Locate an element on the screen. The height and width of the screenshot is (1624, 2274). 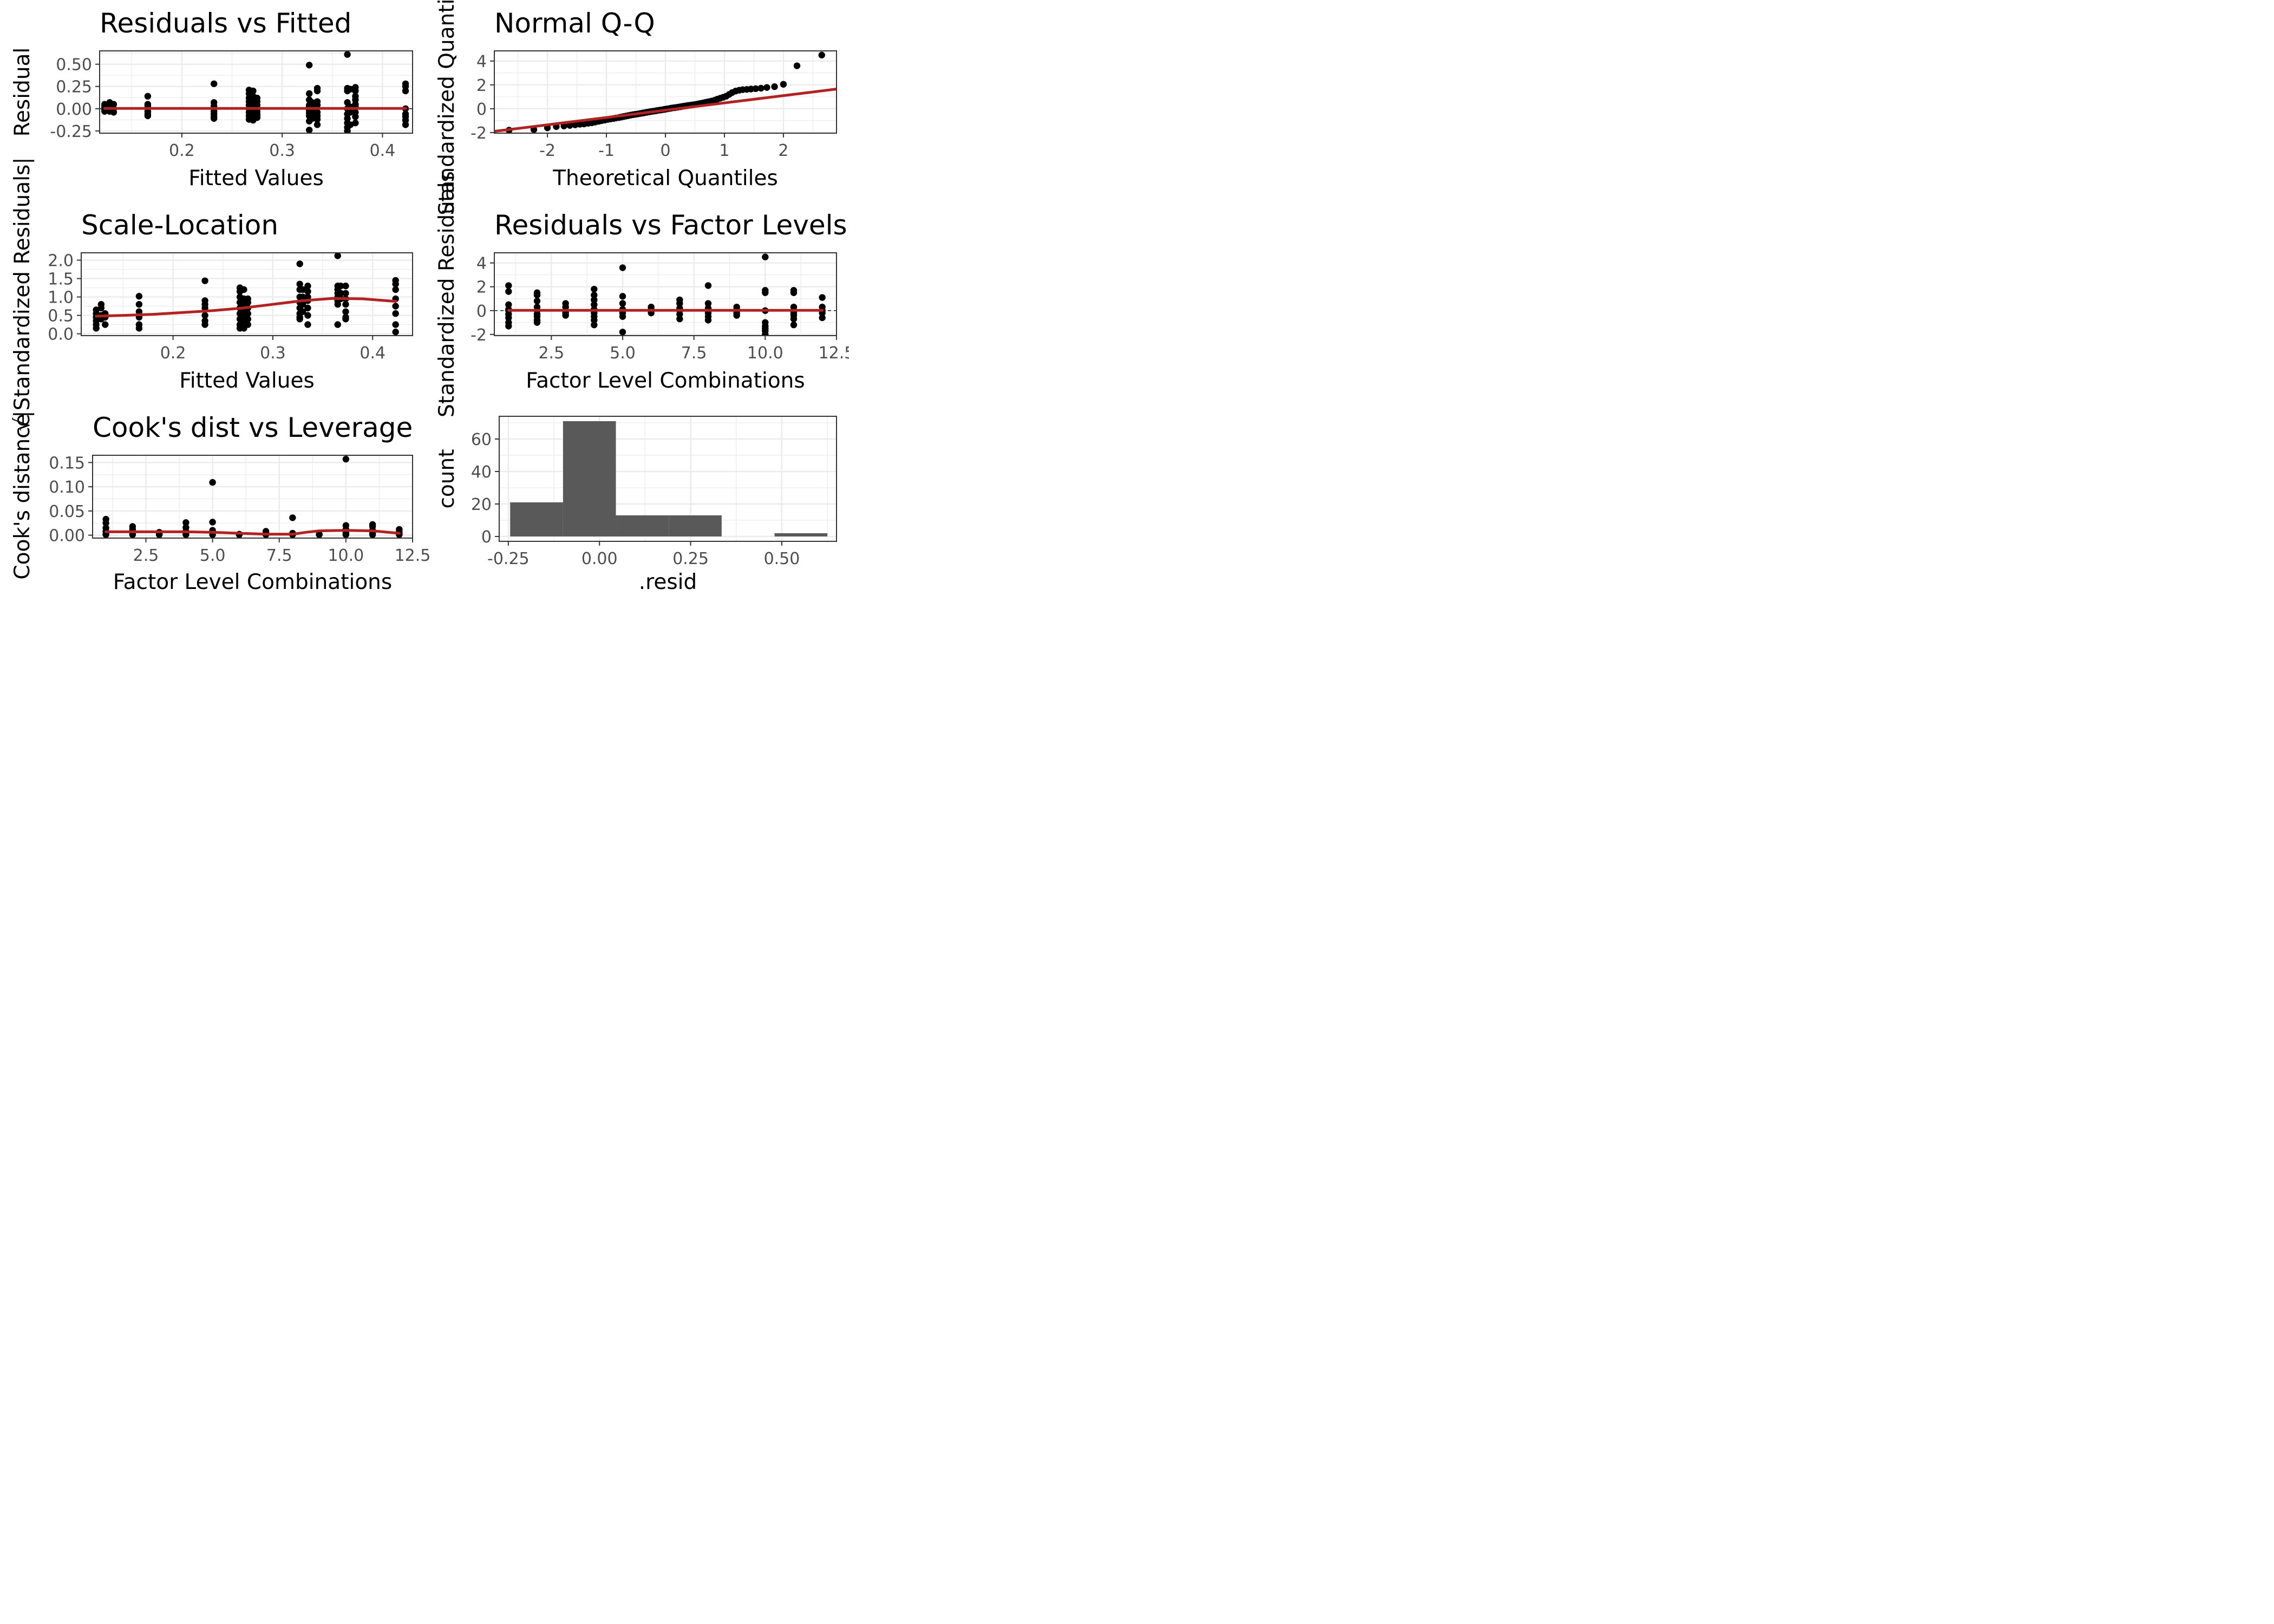
y-tick-label: 0.50 is located at coordinates (74, 65).